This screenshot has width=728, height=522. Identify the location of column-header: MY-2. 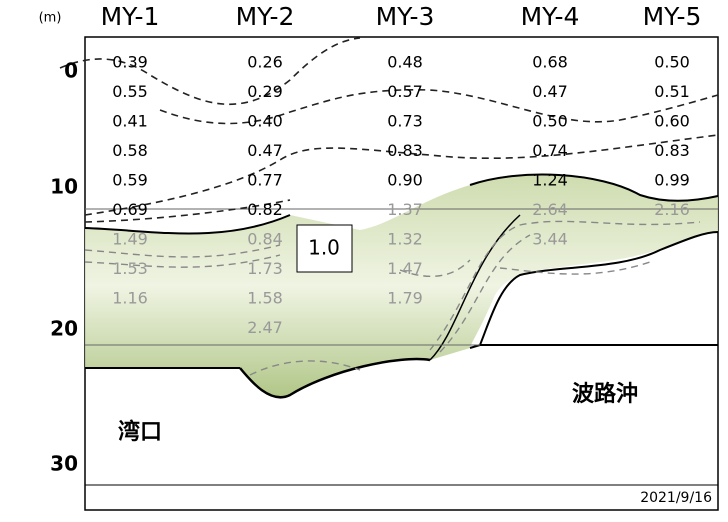
(265, 16).